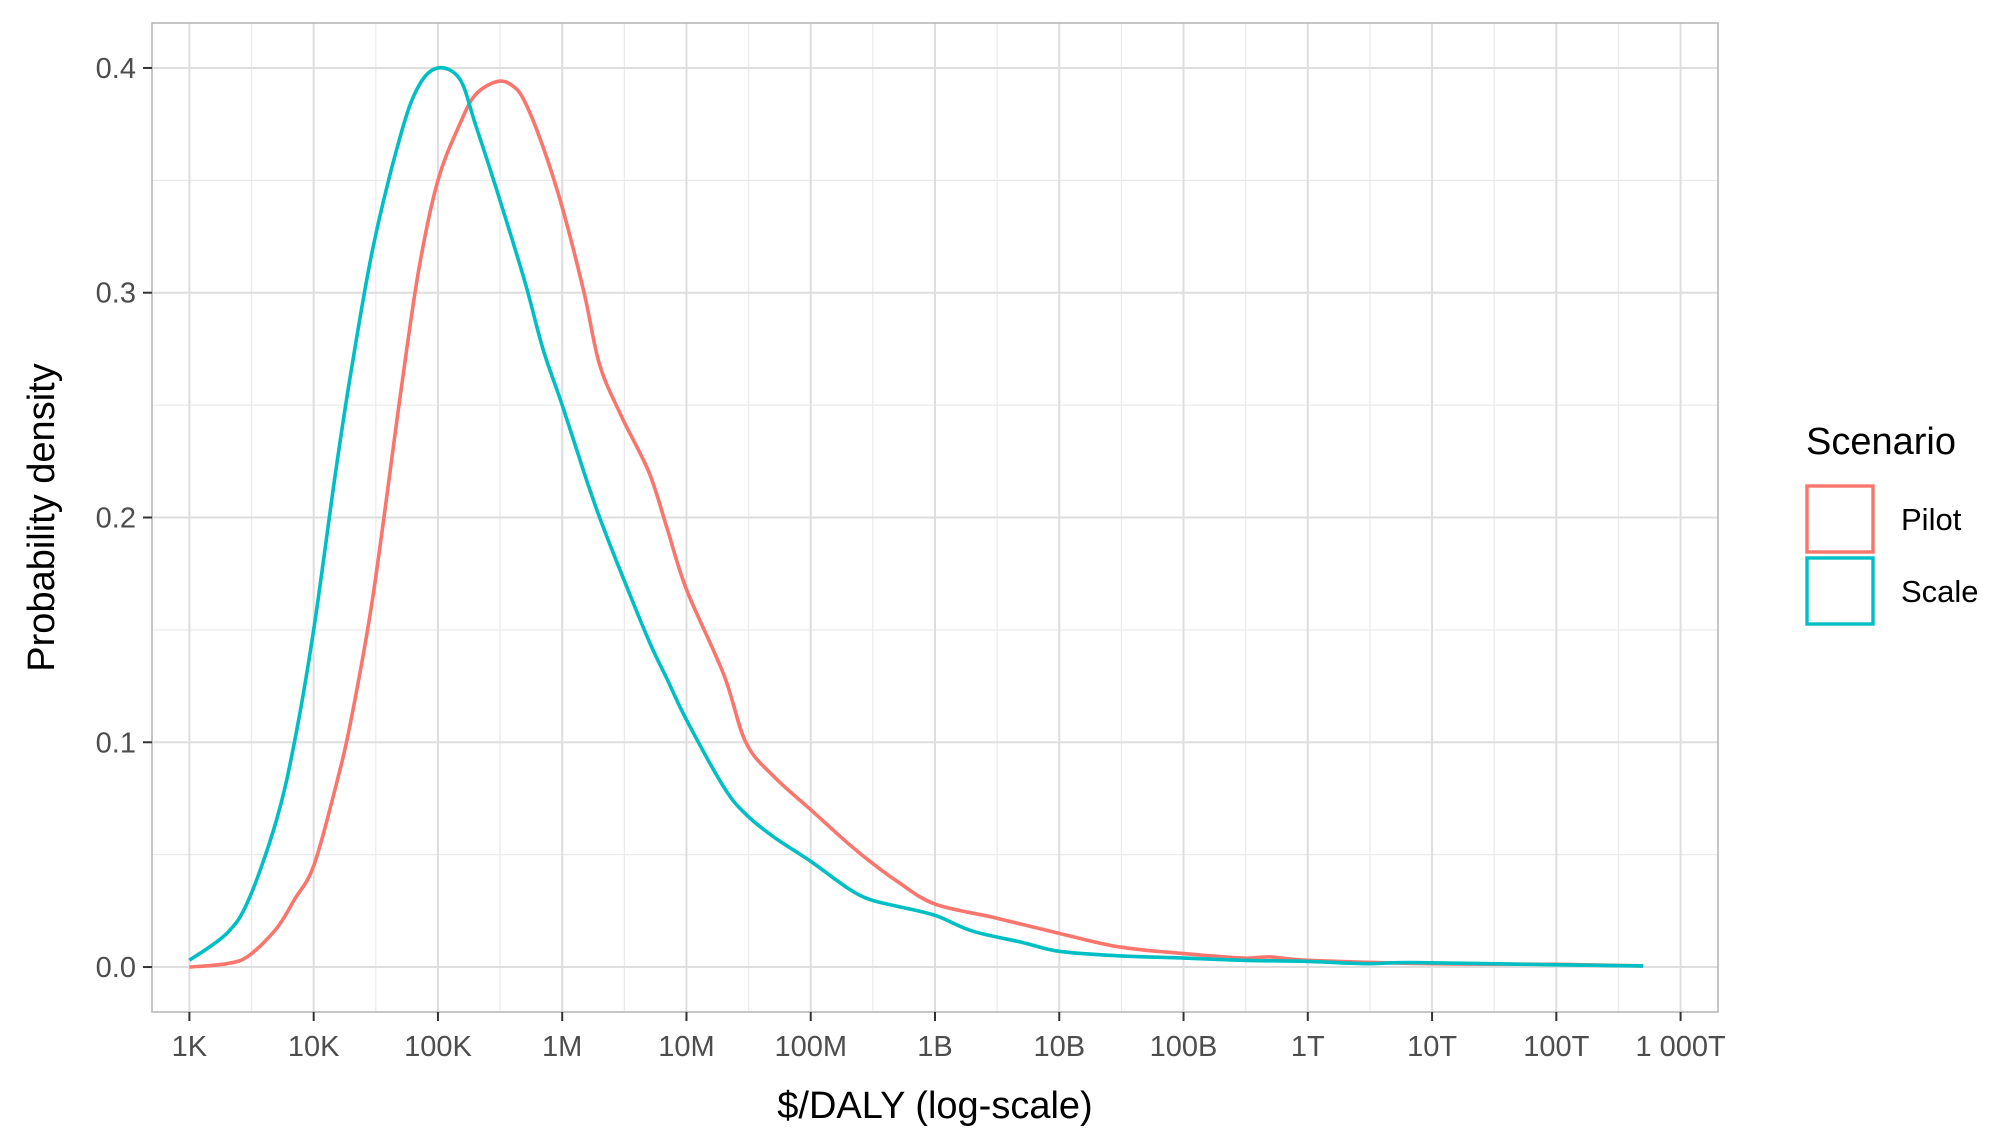 This screenshot has width=2010, height=1140. I want to click on legend-label-scale: Scale, so click(1940, 591).